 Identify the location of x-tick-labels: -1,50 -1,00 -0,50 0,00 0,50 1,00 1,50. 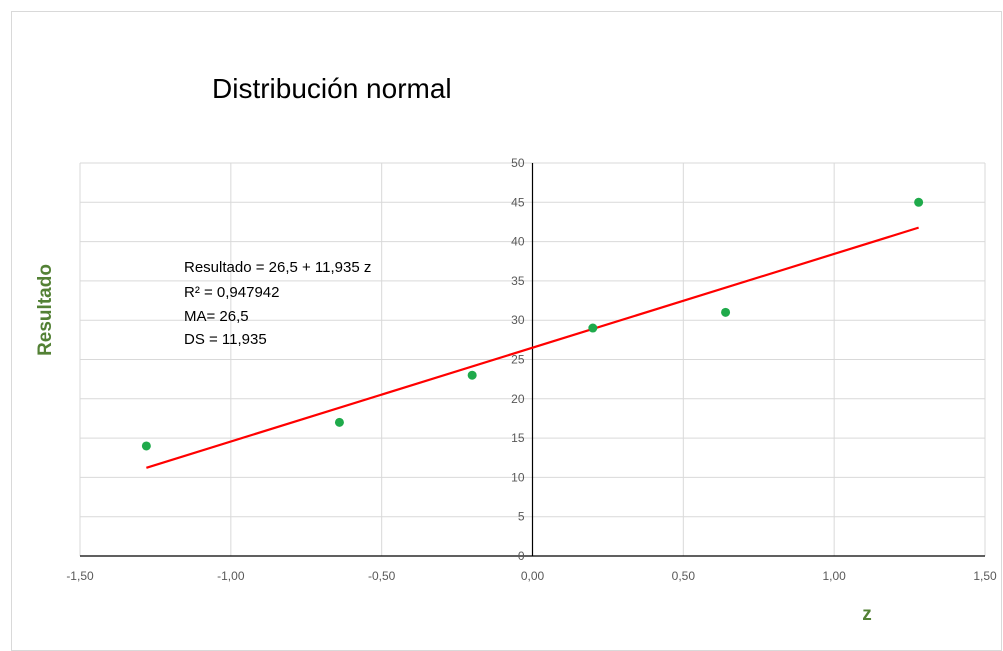
(531, 576).